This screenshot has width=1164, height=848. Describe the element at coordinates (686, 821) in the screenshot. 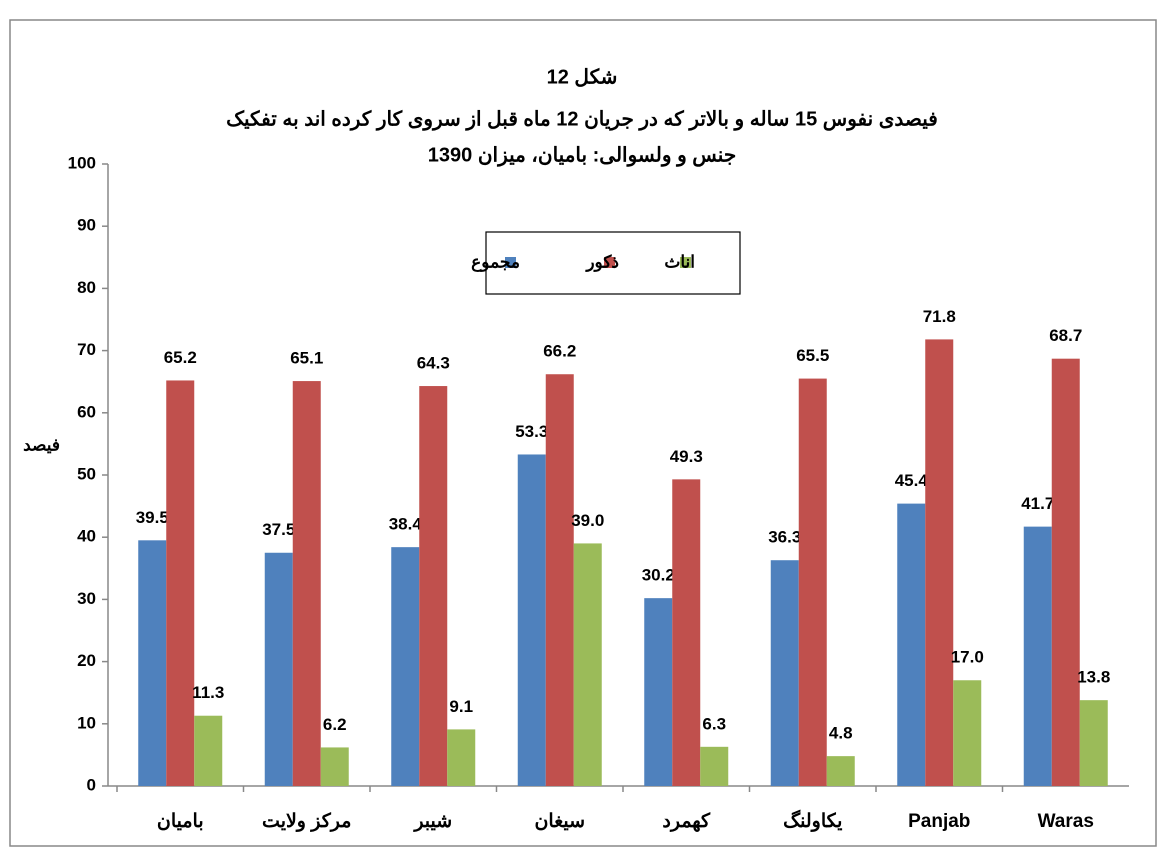

I see `x-tick-label: کهمرد` at that location.